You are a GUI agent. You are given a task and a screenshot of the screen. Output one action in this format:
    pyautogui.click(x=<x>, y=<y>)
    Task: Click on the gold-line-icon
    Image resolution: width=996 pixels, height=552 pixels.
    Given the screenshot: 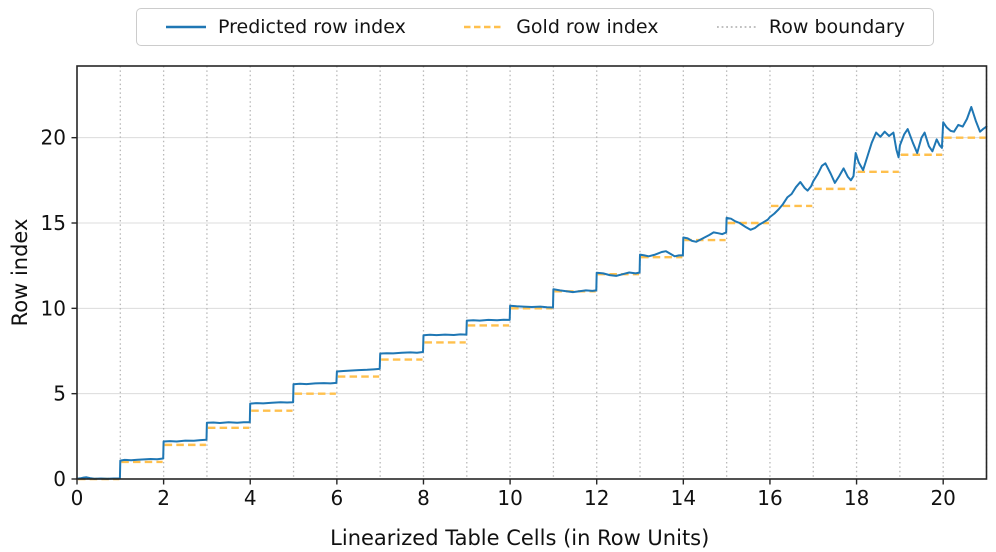 What is the action you would take?
    pyautogui.click(x=484, y=27)
    